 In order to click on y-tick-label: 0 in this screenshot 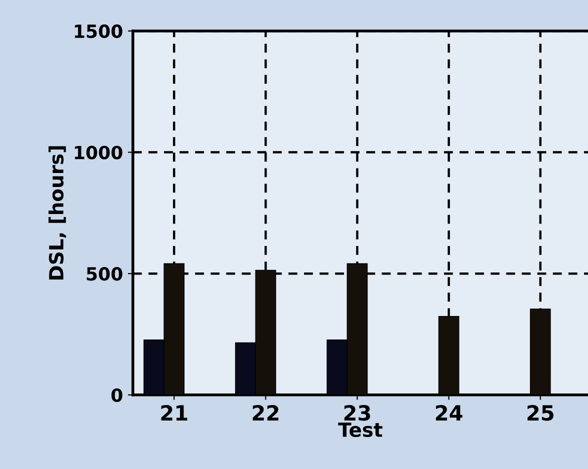, I will do `click(116, 395)`.